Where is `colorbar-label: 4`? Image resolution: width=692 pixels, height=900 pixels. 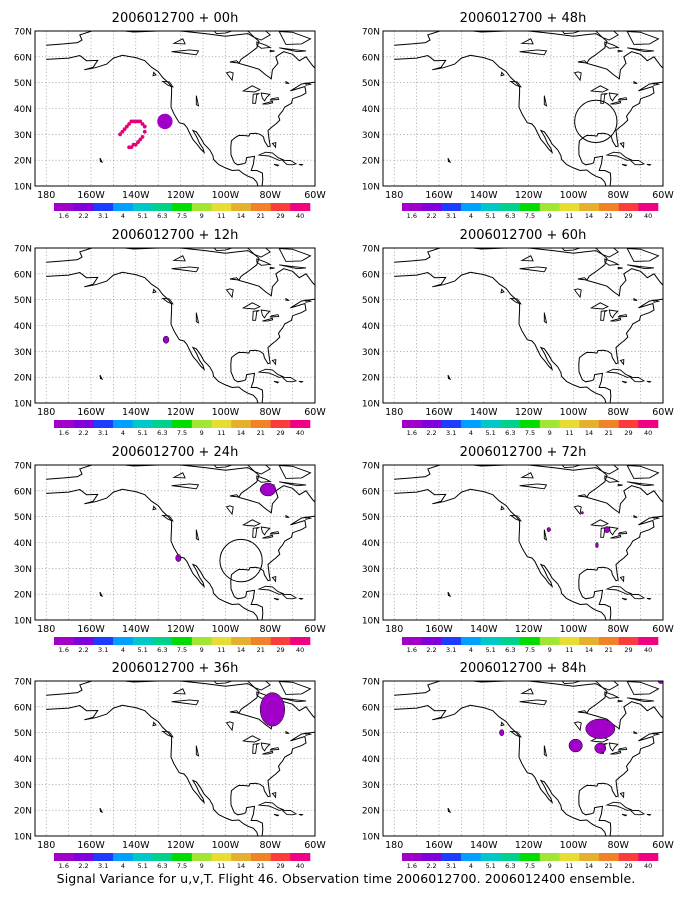
colorbar-label: 4 is located at coordinates (123, 866).